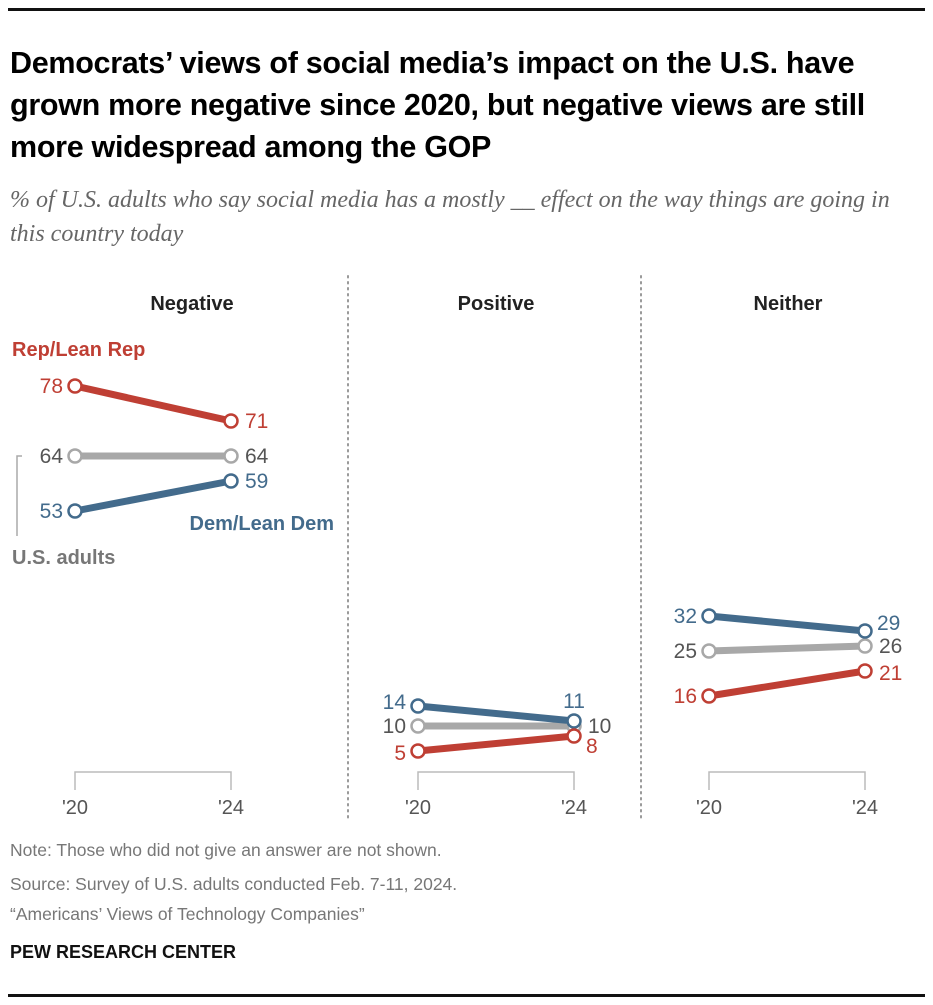 This screenshot has width=933, height=1005. What do you see at coordinates (592, 746) in the screenshot?
I see `data-label-rep: 8` at bounding box center [592, 746].